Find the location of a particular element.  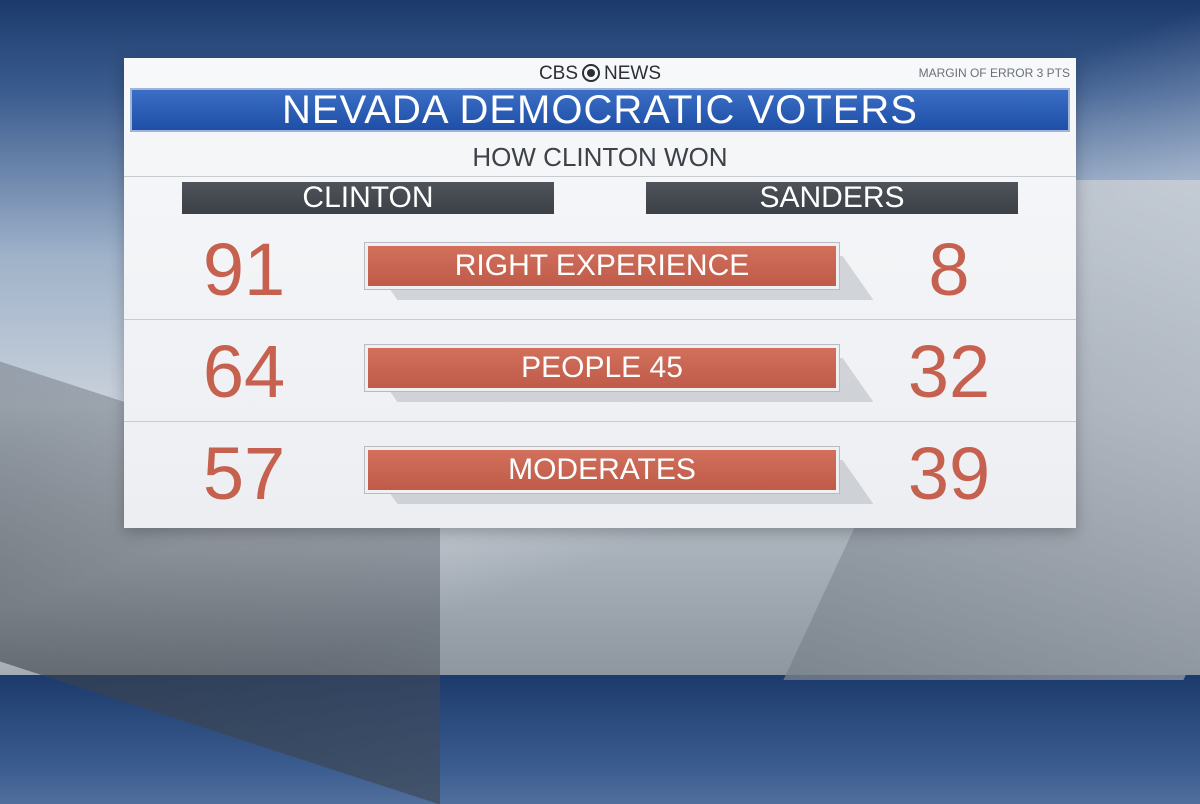

result-row: 57 MODERATES 39 is located at coordinates (600, 474).